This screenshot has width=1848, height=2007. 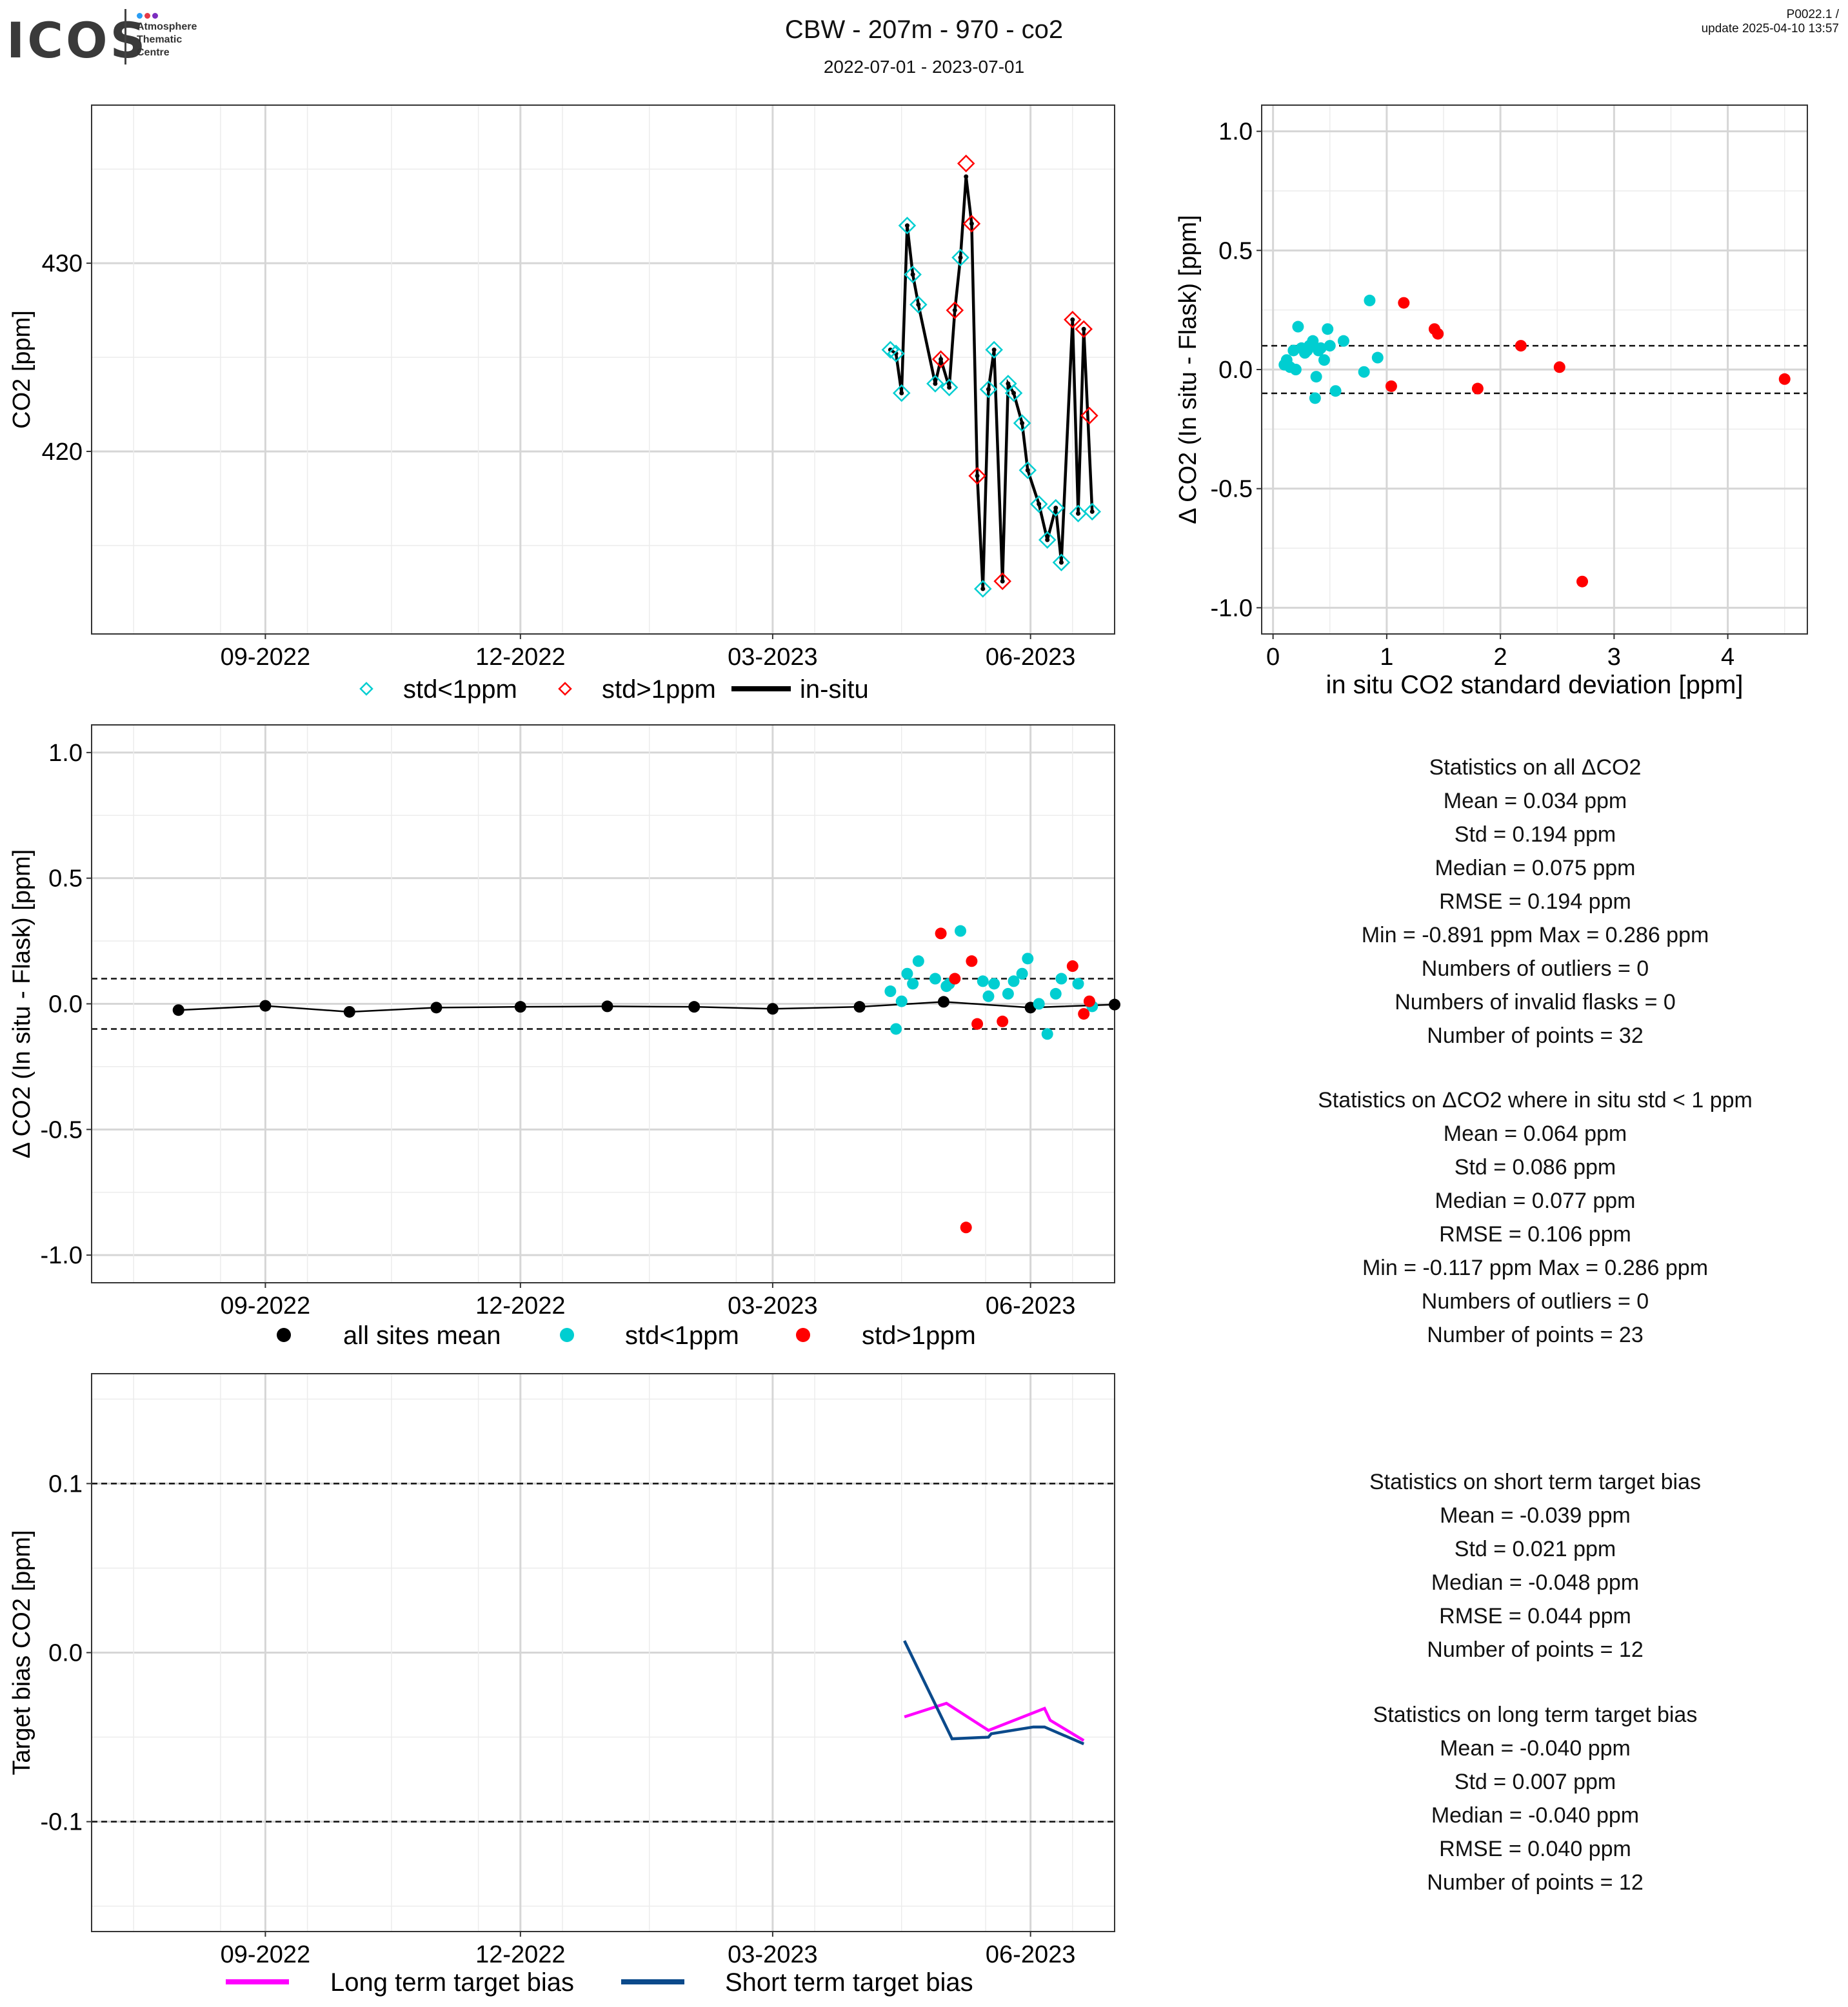 What do you see at coordinates (803, 1335) in the screenshot?
I see `legend-std-gt1-marker` at bounding box center [803, 1335].